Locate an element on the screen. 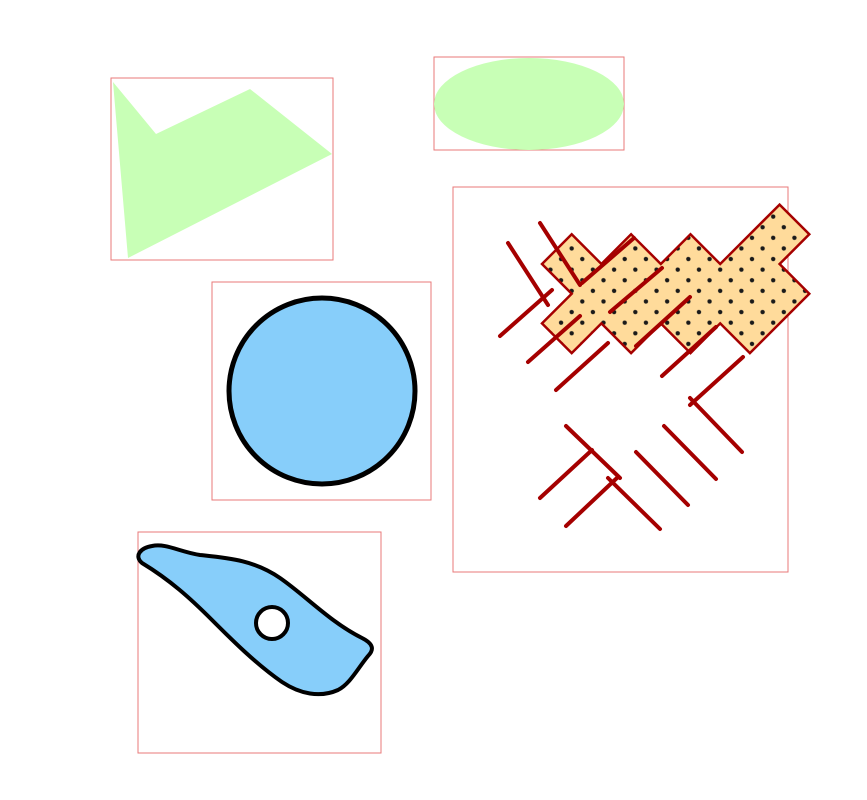 The height and width of the screenshot is (800, 867). blob-hole is located at coordinates (272, 623).